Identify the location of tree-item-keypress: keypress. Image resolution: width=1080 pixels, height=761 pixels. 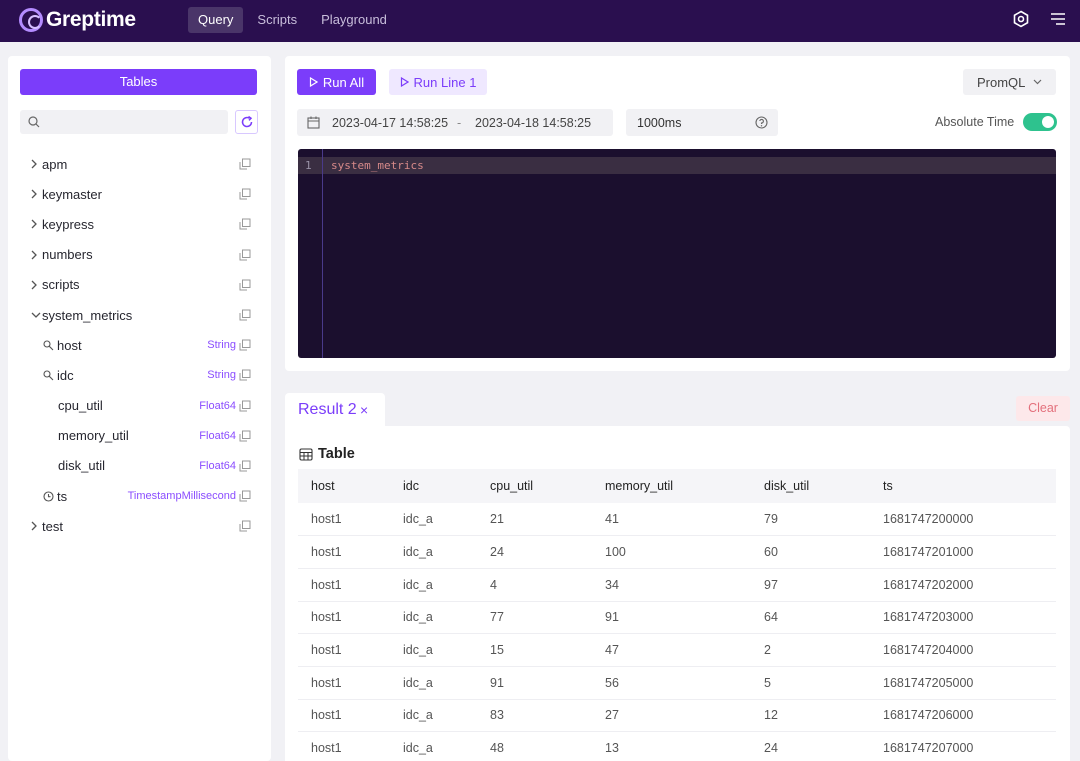
(139, 224).